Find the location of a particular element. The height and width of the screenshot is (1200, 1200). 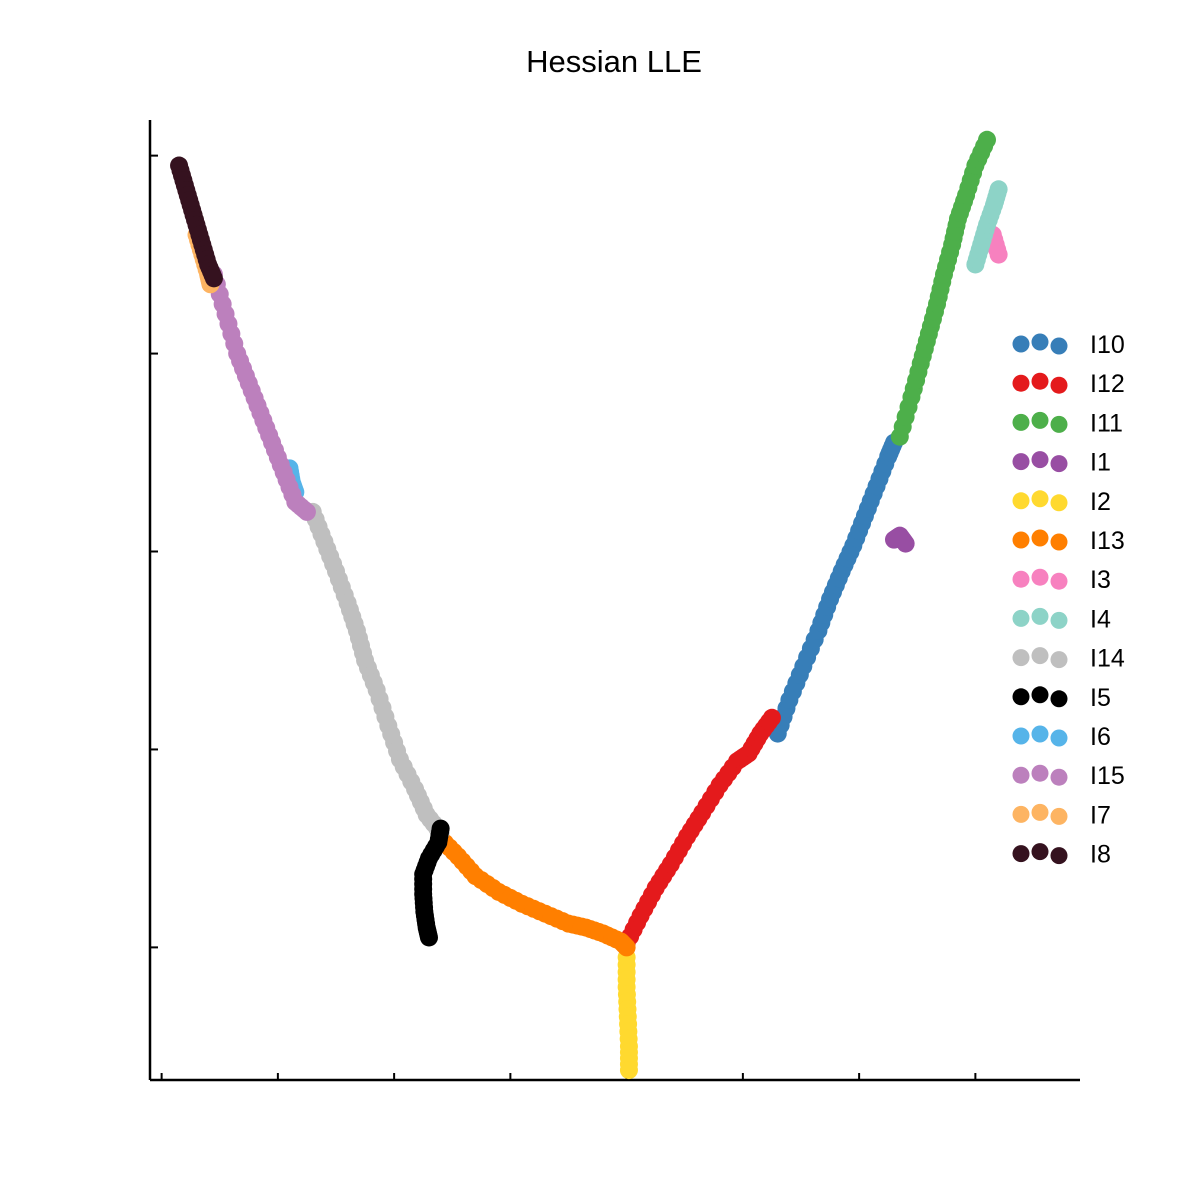

chart-title: Hessian LLE is located at coordinates (614, 61).